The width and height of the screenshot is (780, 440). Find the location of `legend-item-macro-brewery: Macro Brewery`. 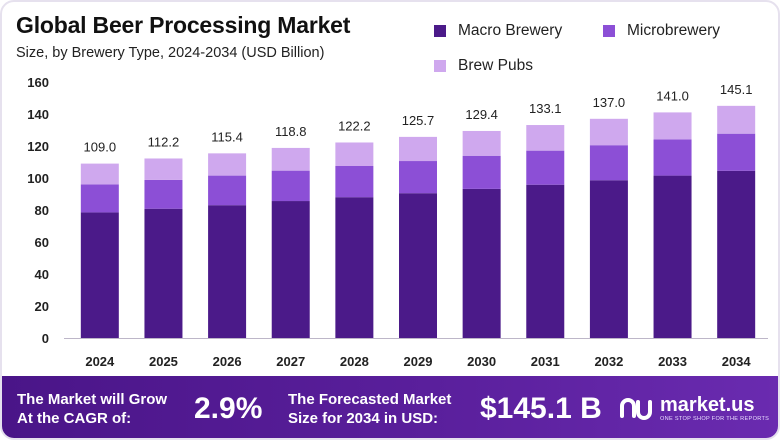

legend-item-macro-brewery: Macro Brewery is located at coordinates (498, 31).